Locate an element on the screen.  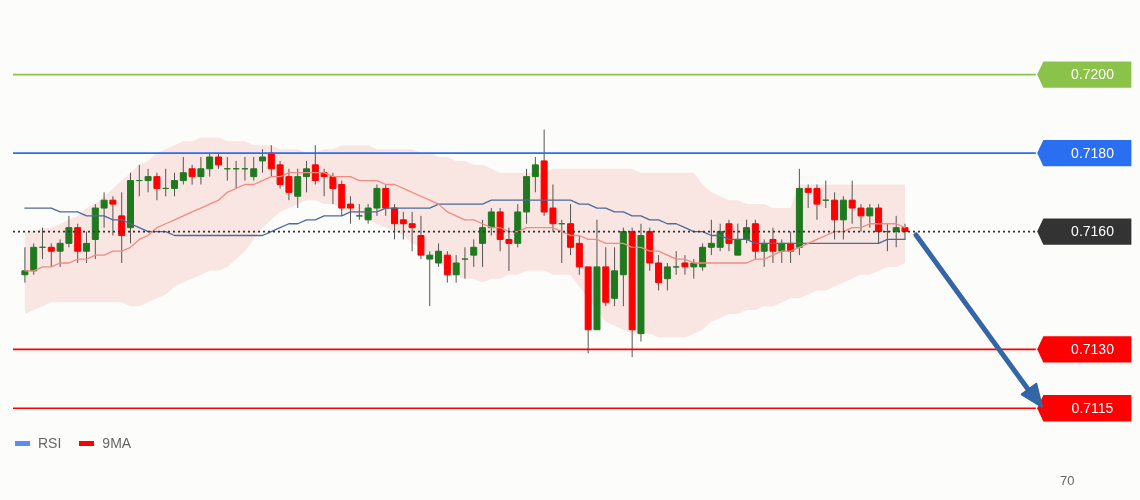
y-tick-label: 0.7200 is located at coordinates (1093, 74).